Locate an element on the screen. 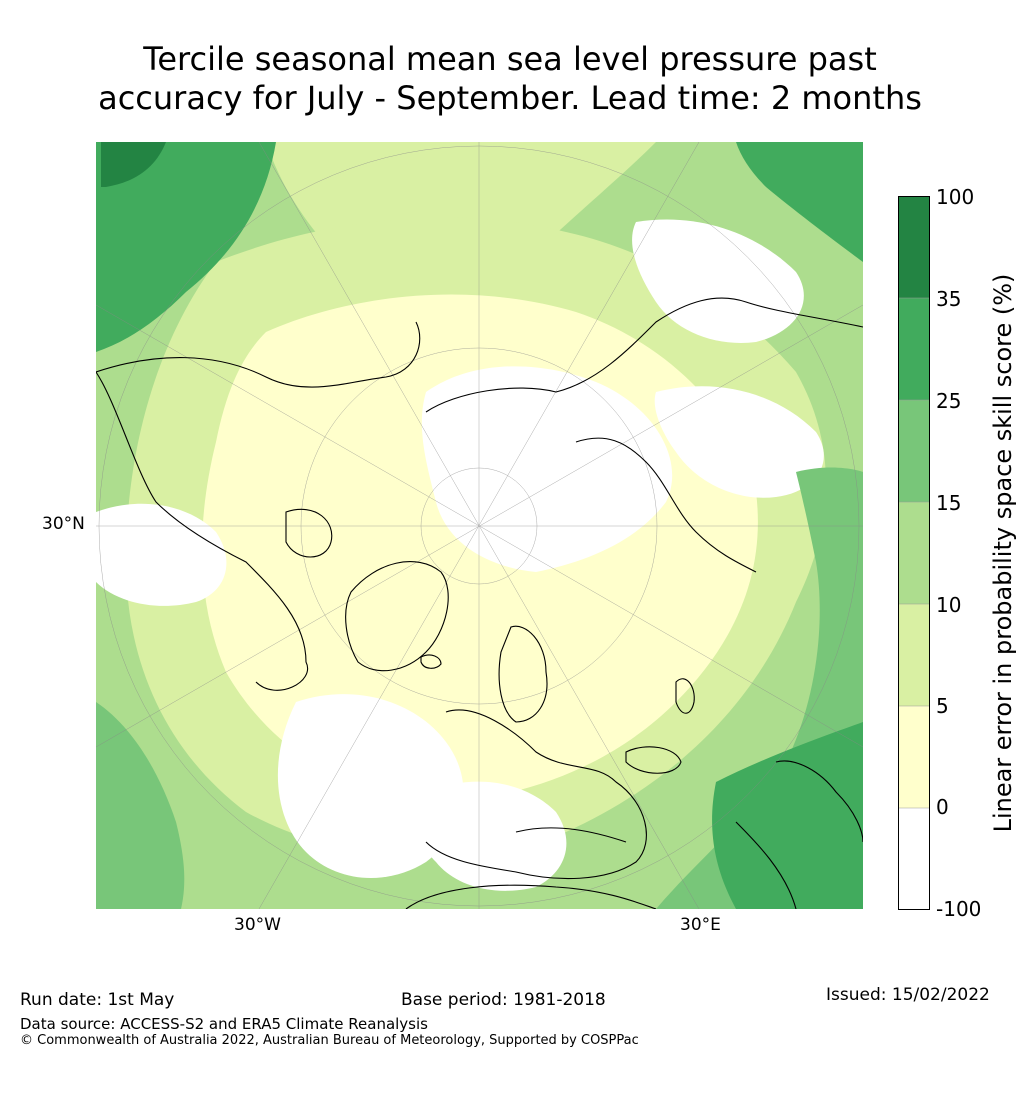  negative-skill-siberia is located at coordinates (739, 442).